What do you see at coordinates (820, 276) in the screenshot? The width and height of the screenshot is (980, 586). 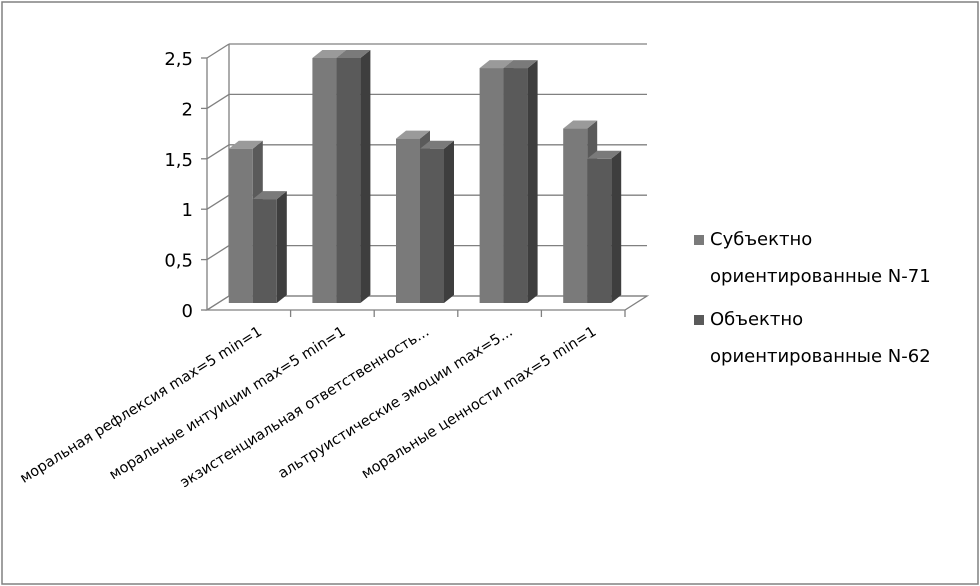 I see `legend-label: ориентированные N-71` at bounding box center [820, 276].